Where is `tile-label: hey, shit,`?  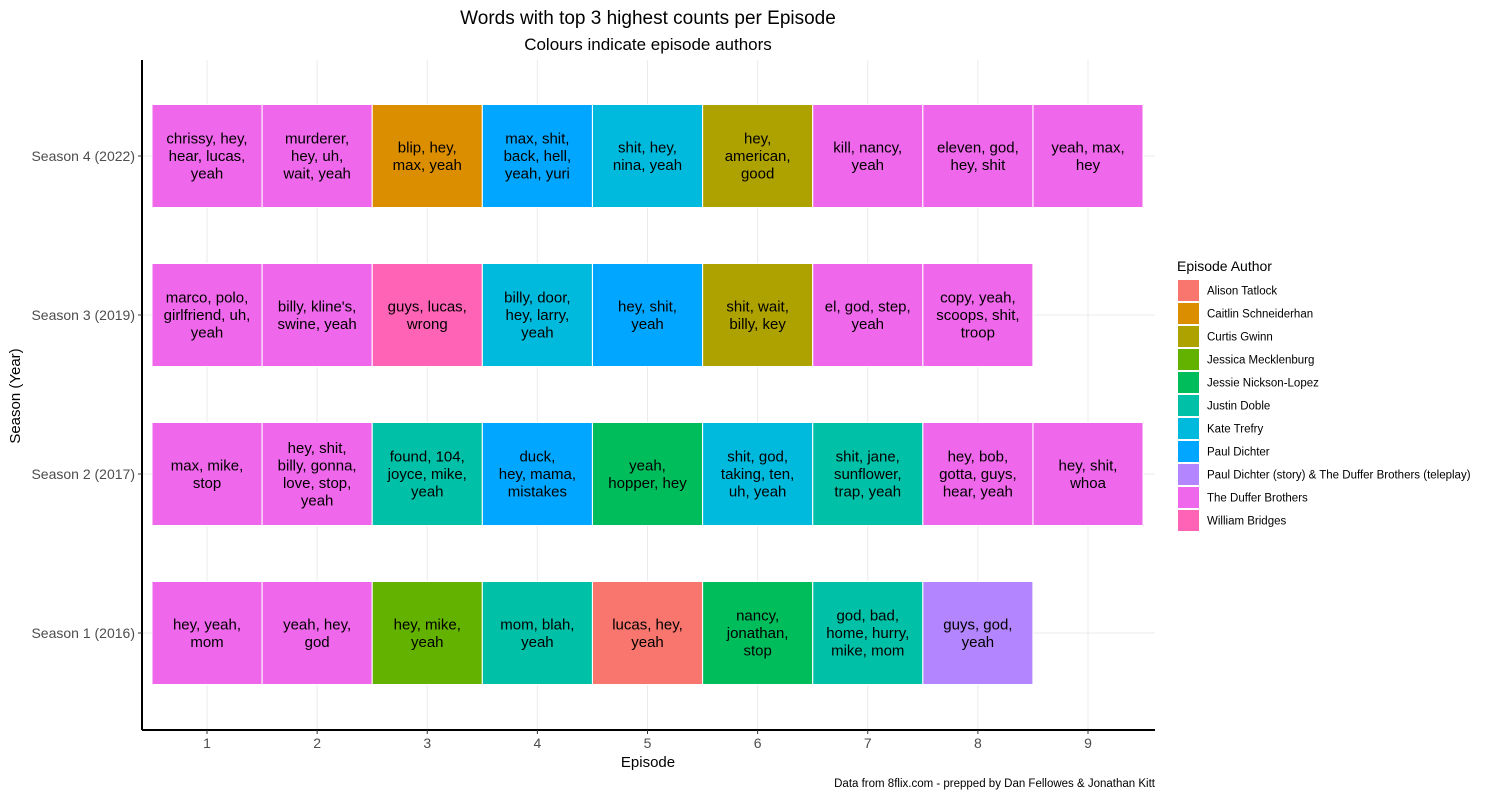 tile-label: hey, shit, is located at coordinates (317, 448).